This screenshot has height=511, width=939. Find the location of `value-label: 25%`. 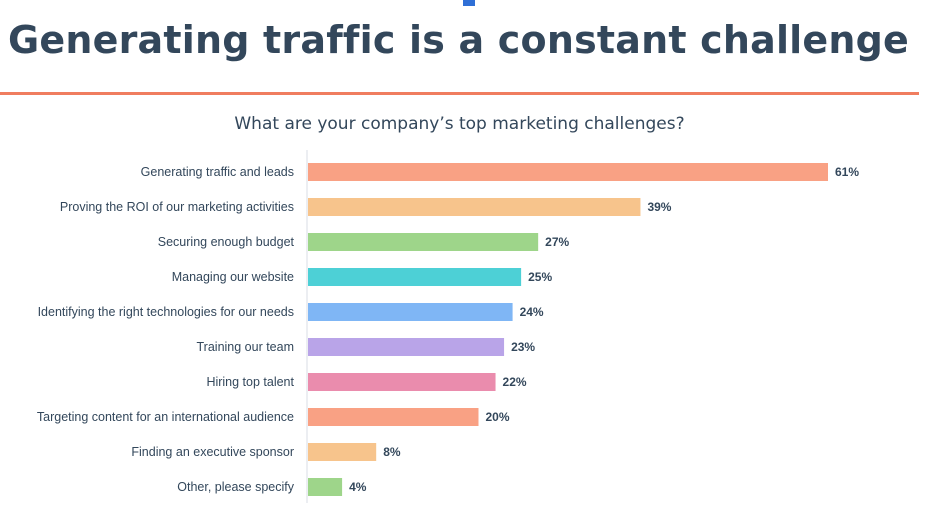

value-label: 25% is located at coordinates (540, 277).